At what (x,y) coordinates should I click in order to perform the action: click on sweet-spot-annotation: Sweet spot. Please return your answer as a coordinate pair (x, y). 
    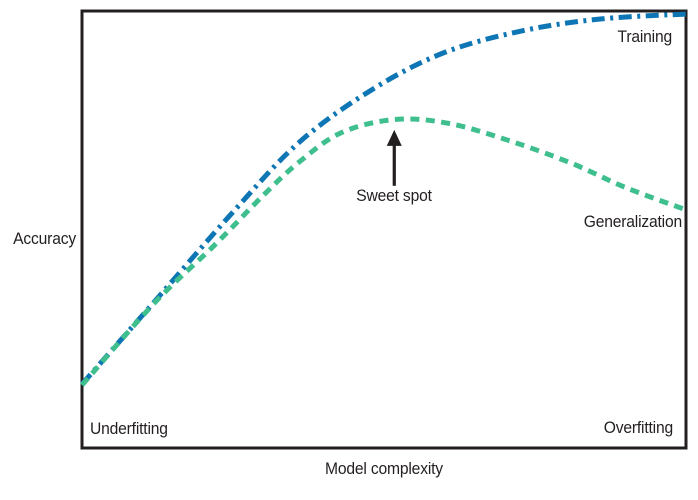
    Looking at the image, I should click on (394, 195).